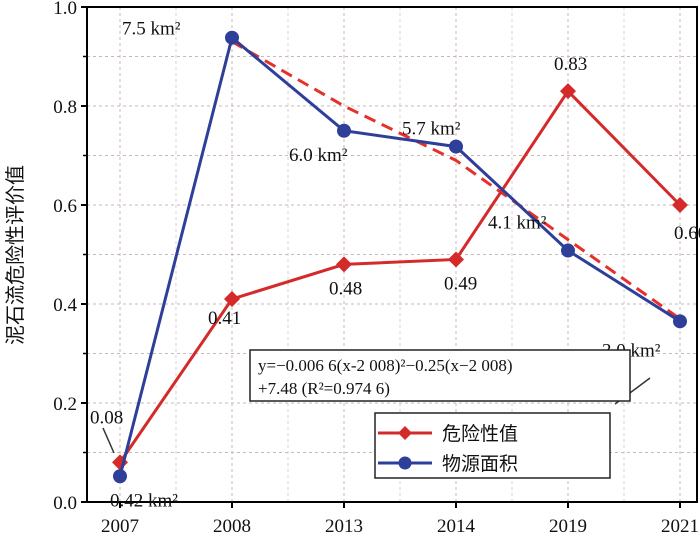 This screenshot has width=700, height=542. Describe the element at coordinates (345, 288) in the screenshot. I see `data-label: 0.48` at that location.